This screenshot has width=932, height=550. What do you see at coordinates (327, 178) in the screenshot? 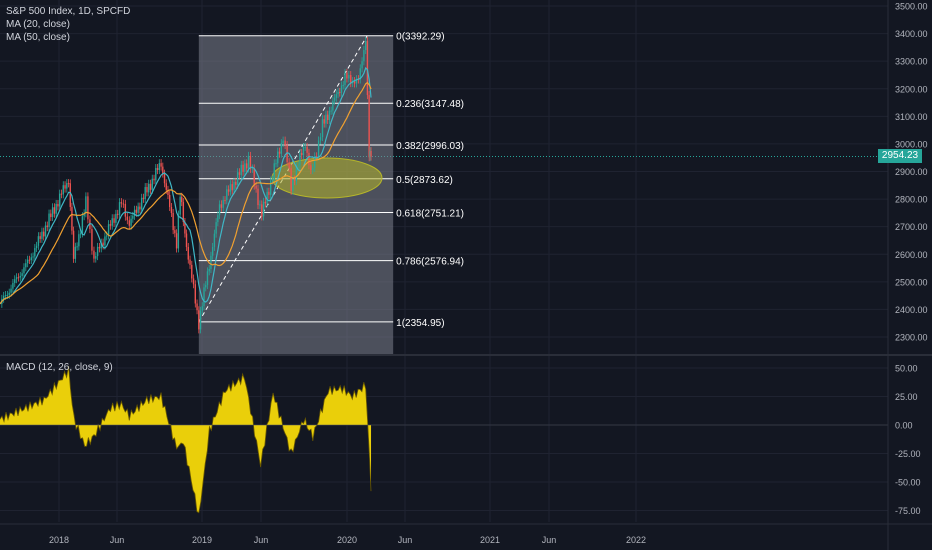
I see `highlight-ellipse` at bounding box center [327, 178].